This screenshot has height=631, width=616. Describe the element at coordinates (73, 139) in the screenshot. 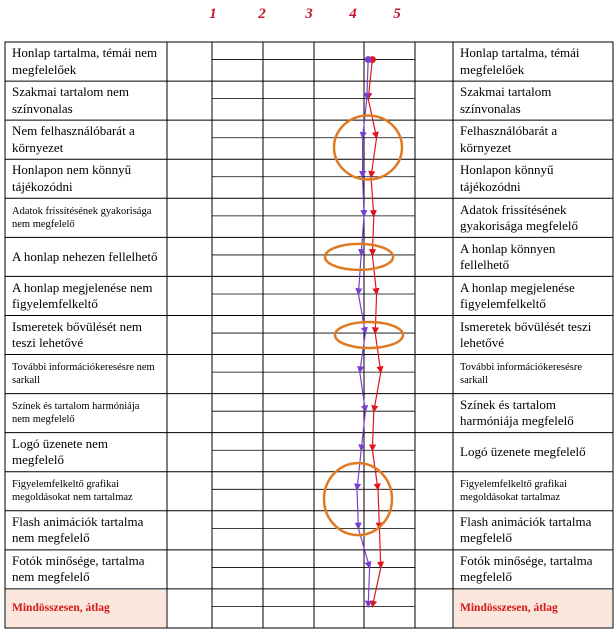

I see `left-attribute-label: Nem felhasználóbarát a környezet` at that location.